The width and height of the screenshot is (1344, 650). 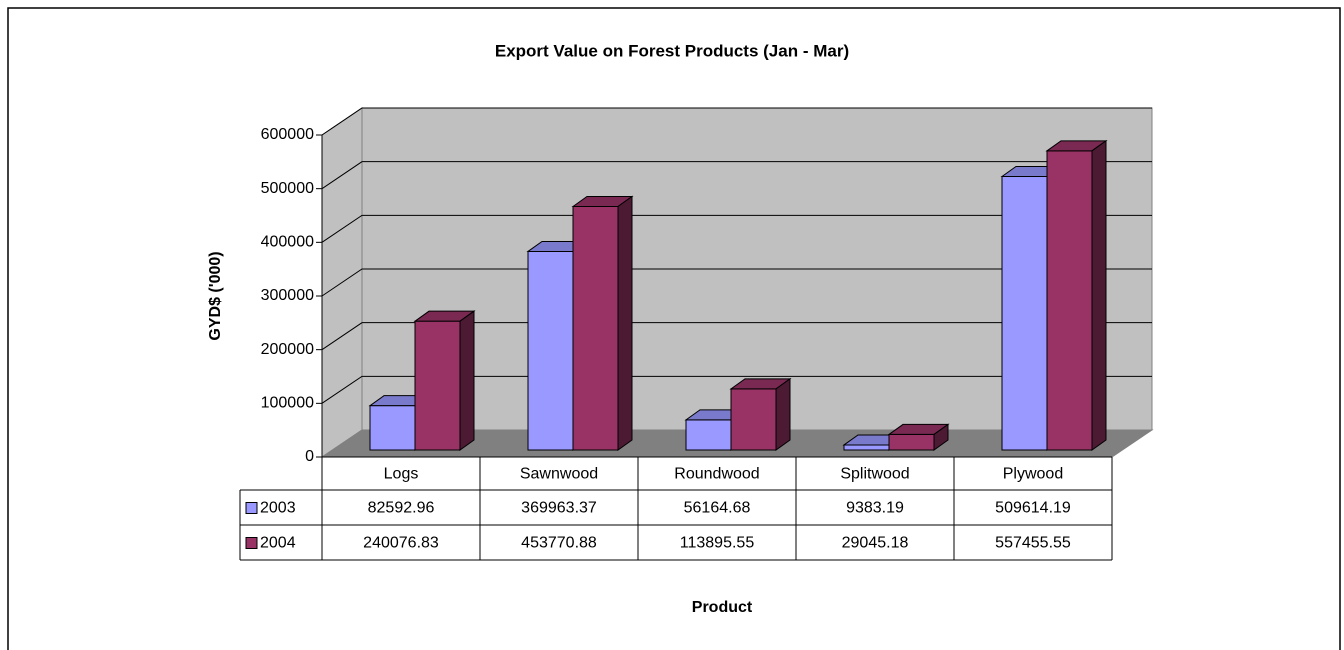 What do you see at coordinates (722, 607) in the screenshot?
I see `x-axis-label: Product` at bounding box center [722, 607].